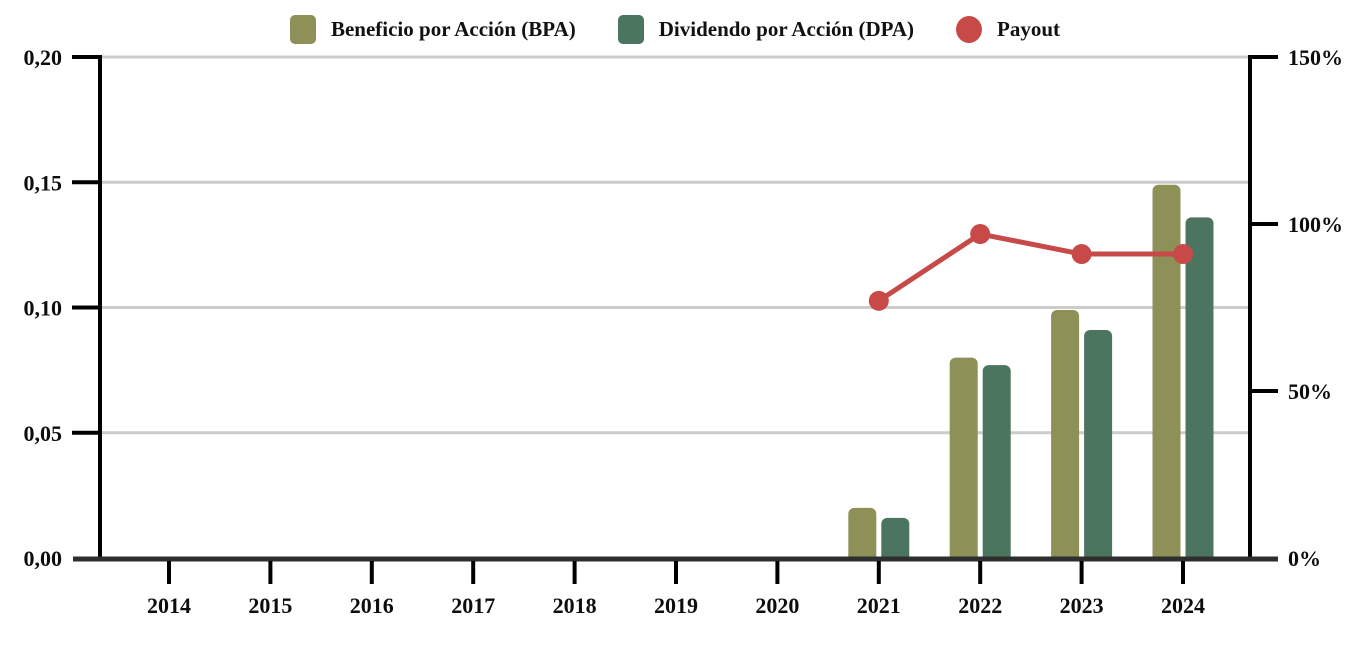 The width and height of the screenshot is (1349, 645). I want to click on payout-marker-2022, so click(980, 234).